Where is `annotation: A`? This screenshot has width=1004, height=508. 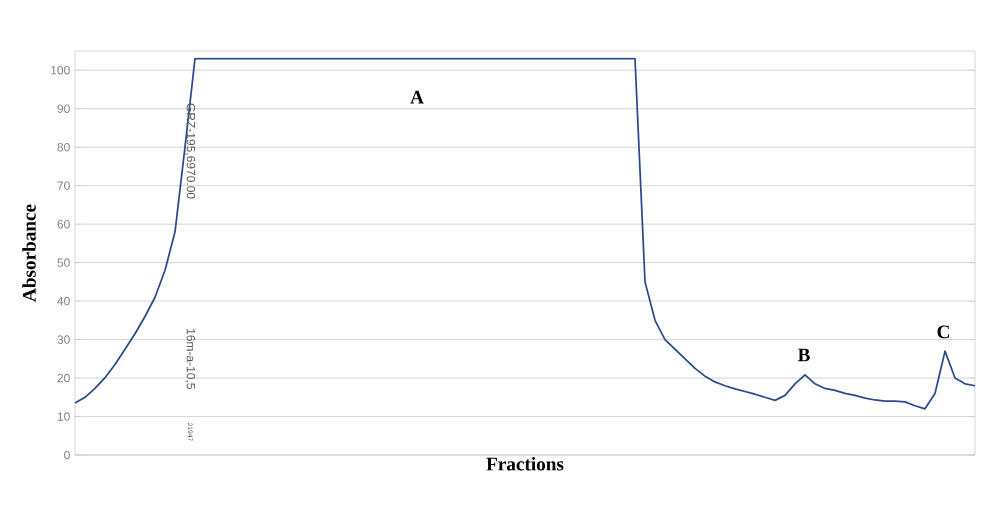
annotation: A is located at coordinates (417, 97).